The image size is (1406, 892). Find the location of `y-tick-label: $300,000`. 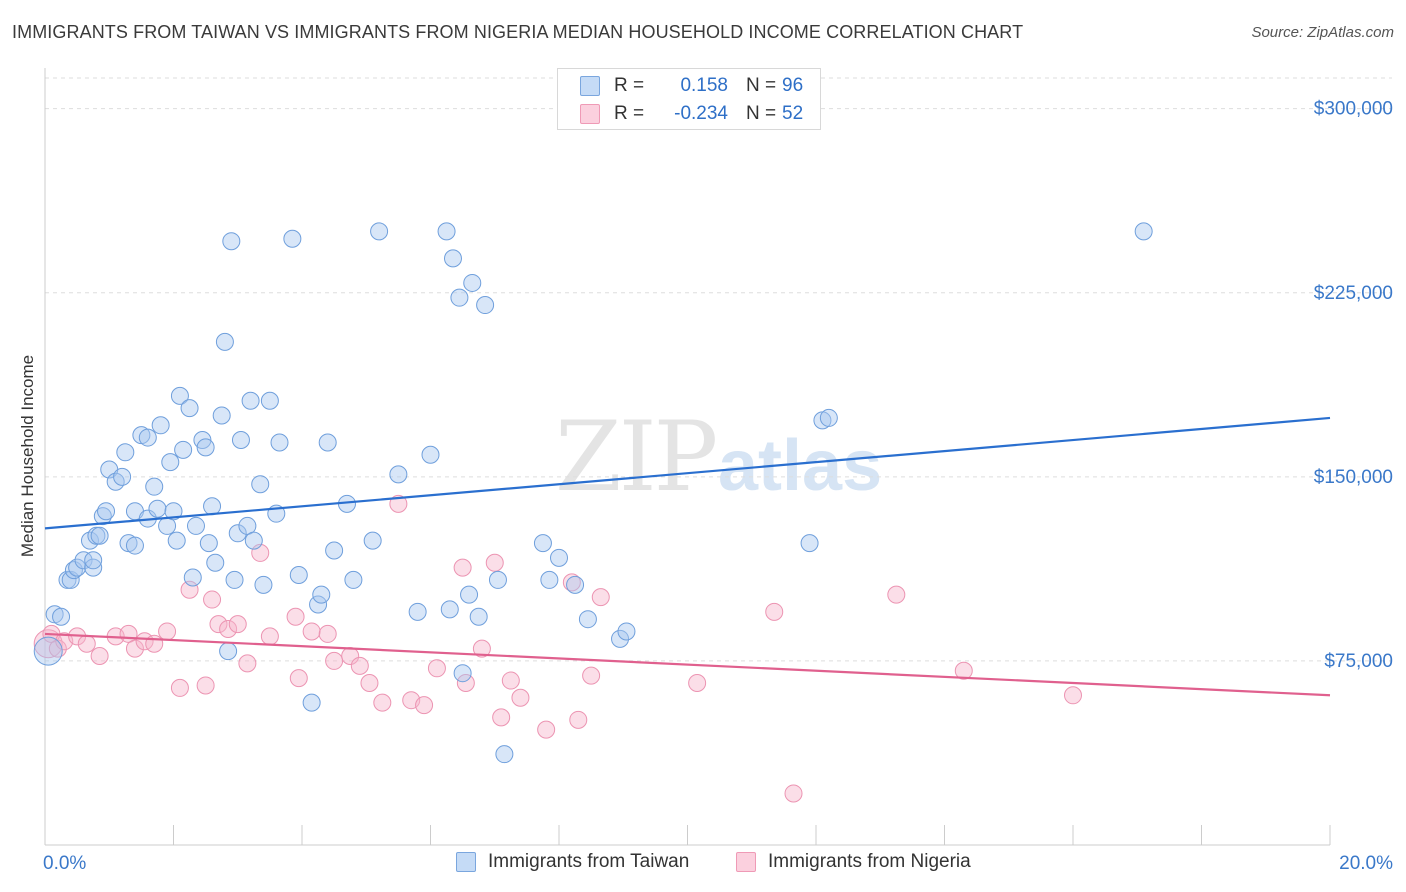

y-tick-label: $300,000 is located at coordinates (1353, 109).